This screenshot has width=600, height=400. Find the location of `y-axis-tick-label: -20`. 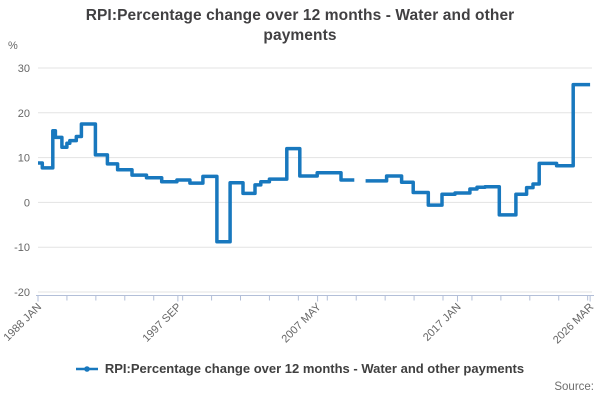

y-axis-tick-label: -20 is located at coordinates (22, 293).